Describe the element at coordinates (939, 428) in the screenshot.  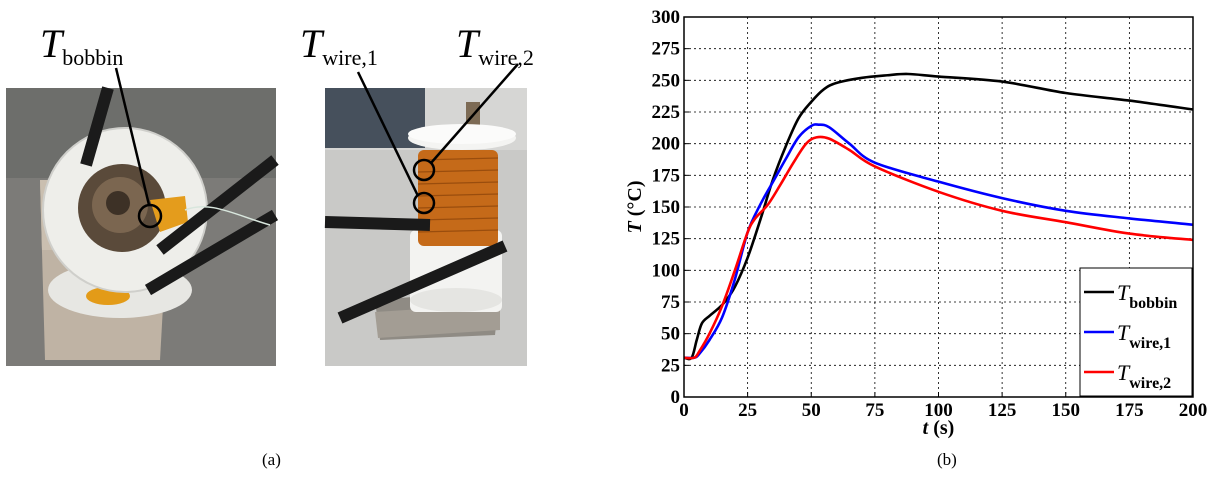
I see `x-axis-label: t (s)` at that location.